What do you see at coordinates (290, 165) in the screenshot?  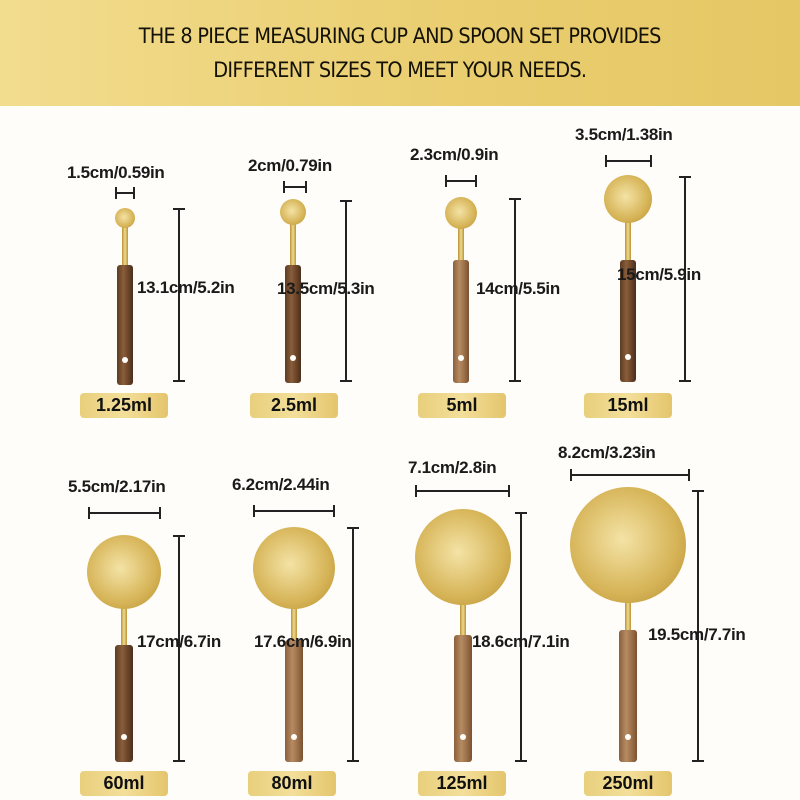 I see `width-label: 2cm/0.79in` at bounding box center [290, 165].